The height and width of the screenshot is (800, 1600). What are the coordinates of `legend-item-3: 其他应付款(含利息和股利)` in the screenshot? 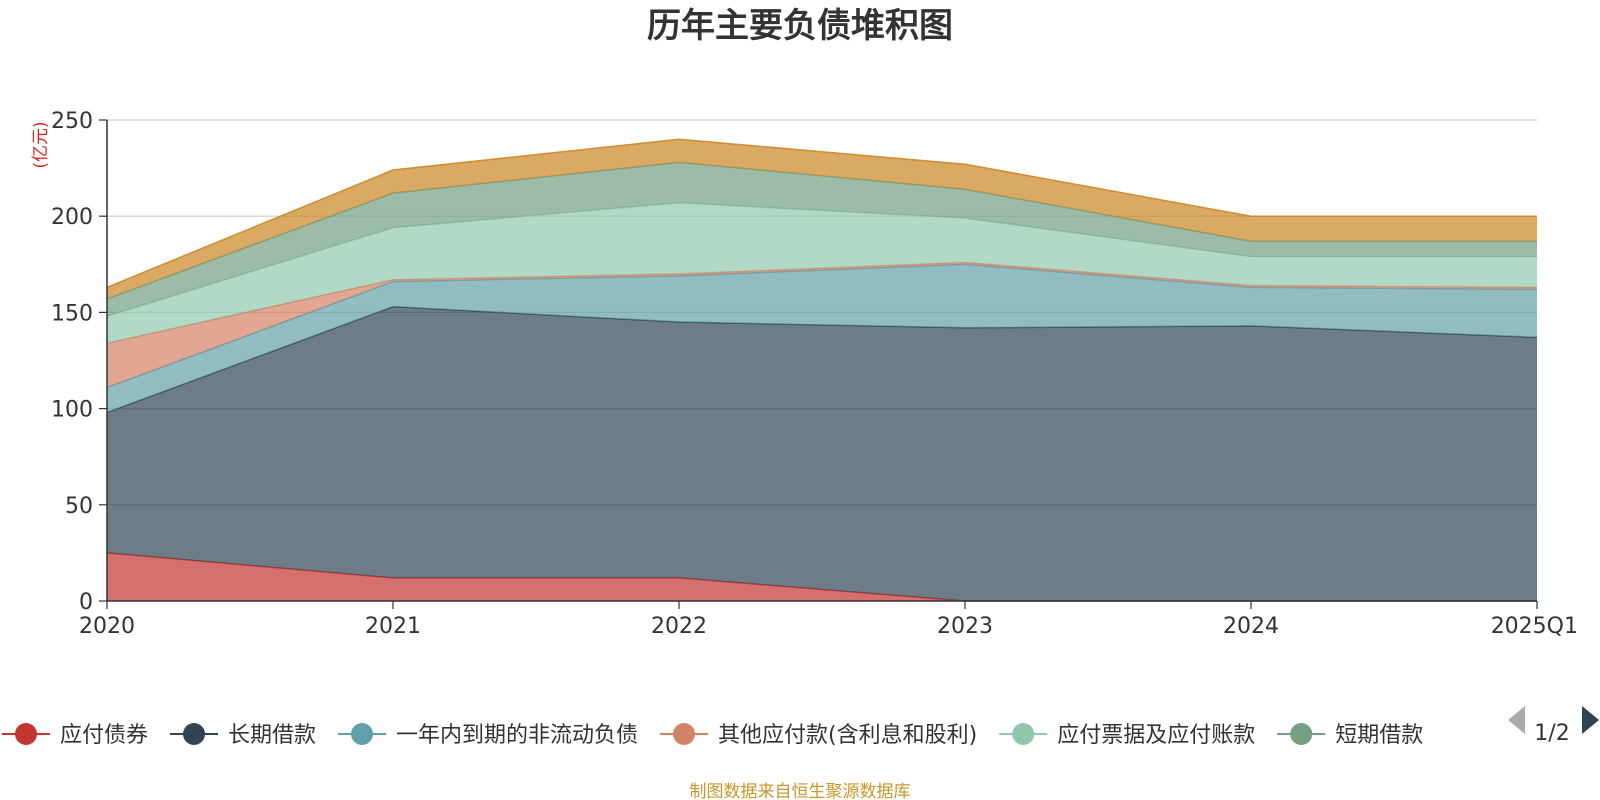 It's located at (818, 735).